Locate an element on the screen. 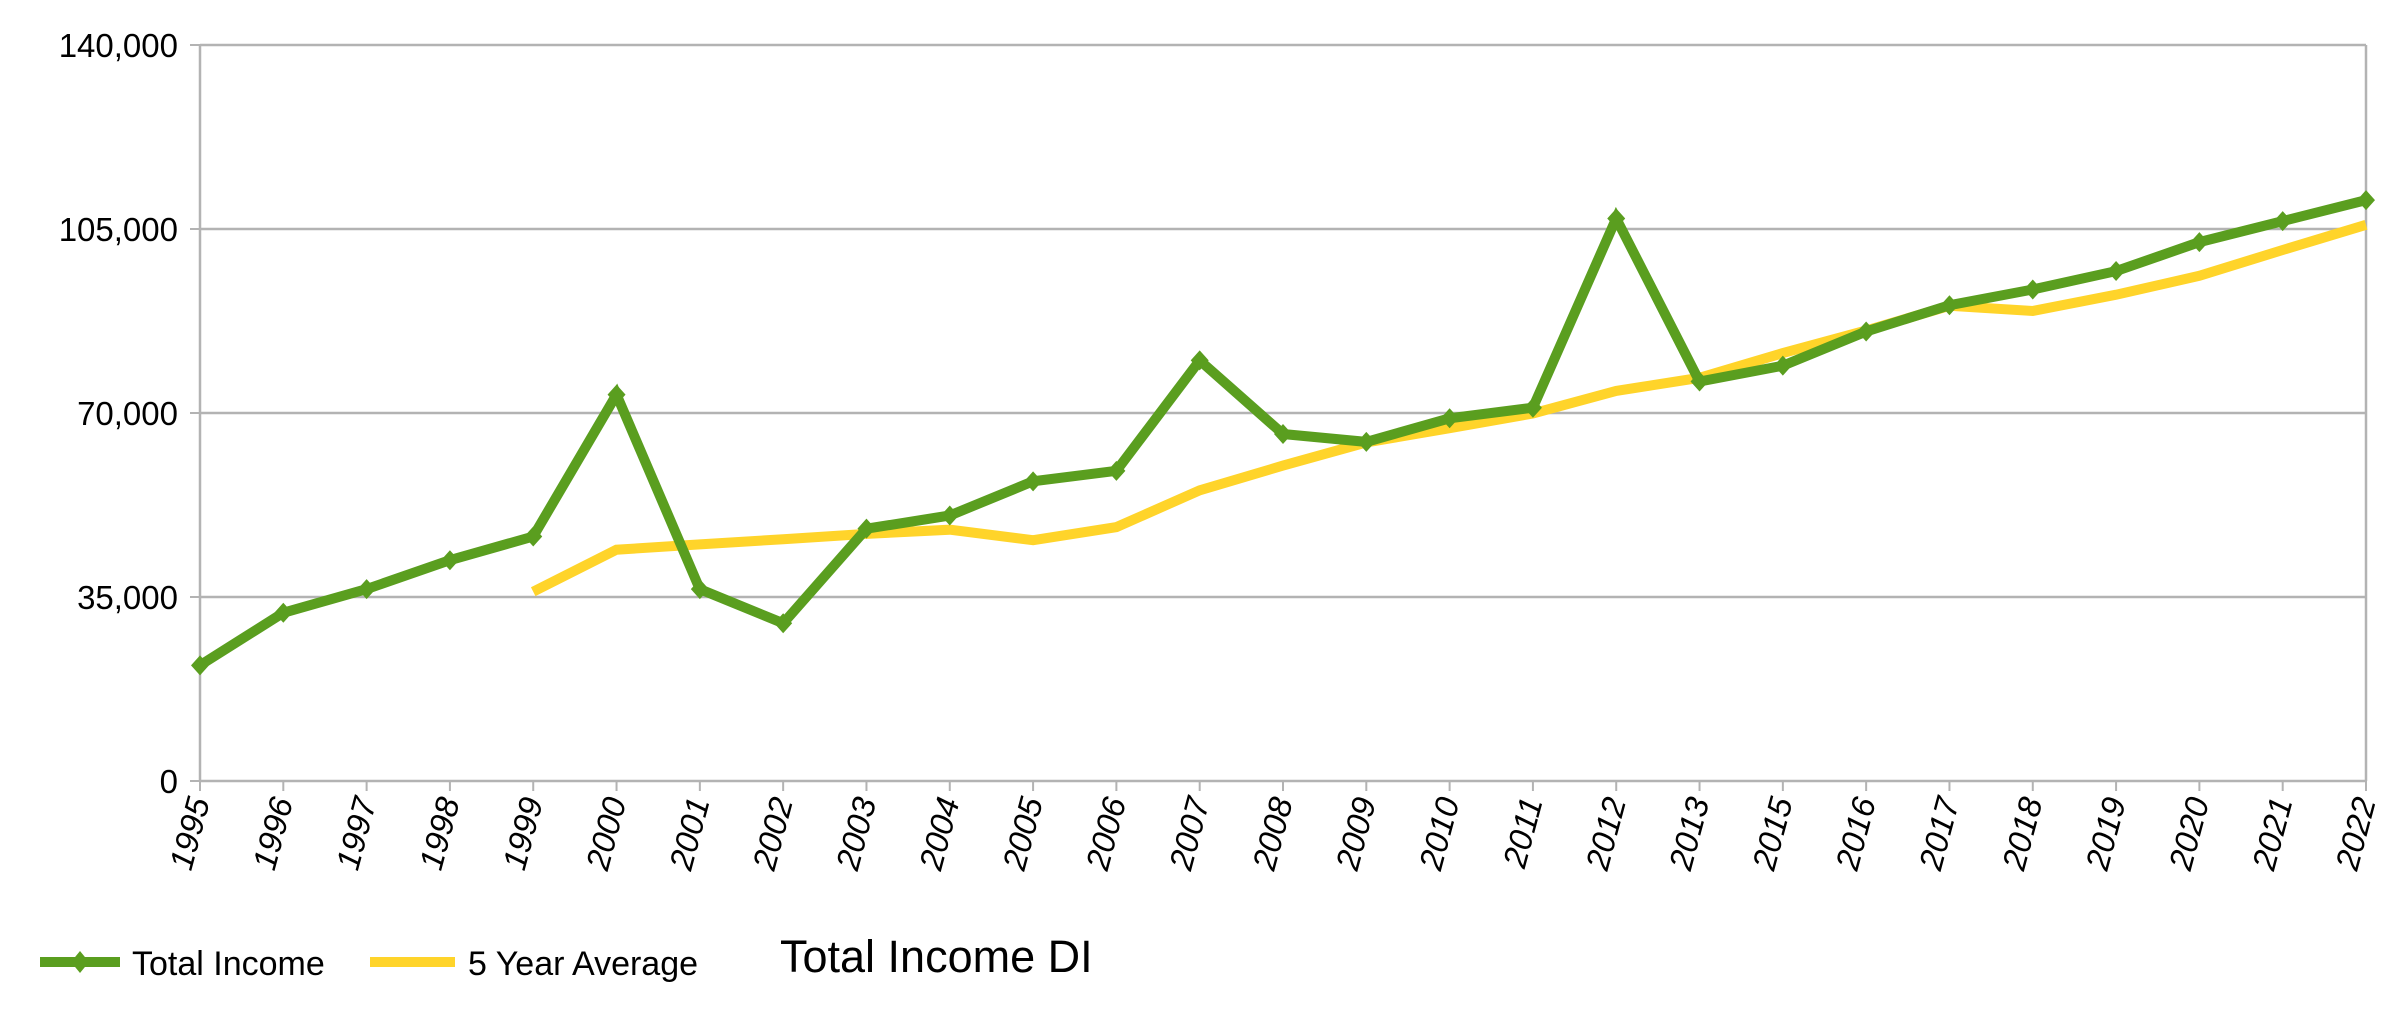 The width and height of the screenshot is (2393, 1019). x-tick-label: 2006 is located at coordinates (1105, 834).